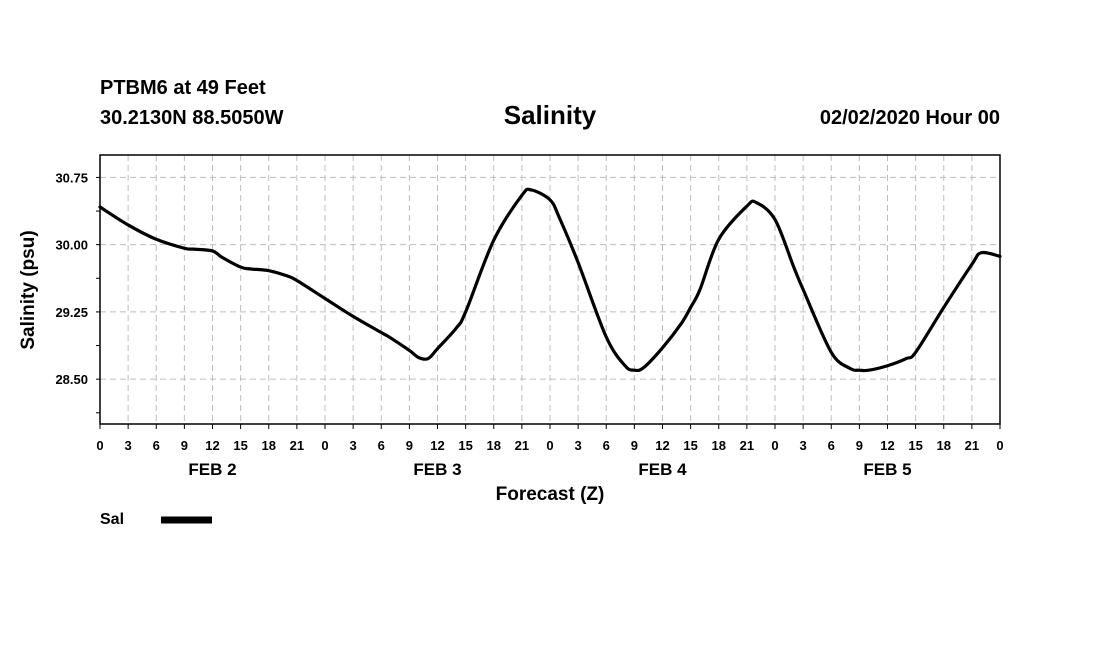 This screenshot has height=650, width=1100. Describe the element at coordinates (887, 469) in the screenshot. I see `day-label: FEB 5` at that location.